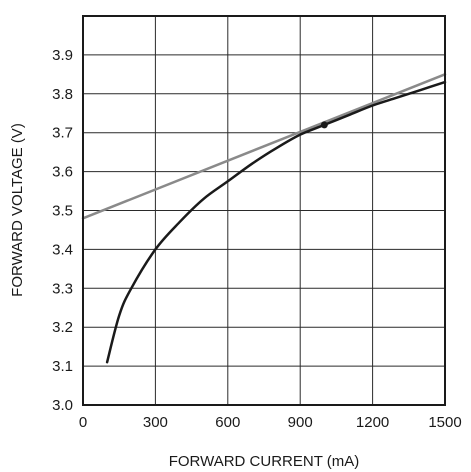  What do you see at coordinates (62, 230) in the screenshot?
I see `y-tick-labels: 3.0 3.1 3.2 3.3 3.4 3.5 3.6 3.7 3.8 3.9` at bounding box center [62, 230].